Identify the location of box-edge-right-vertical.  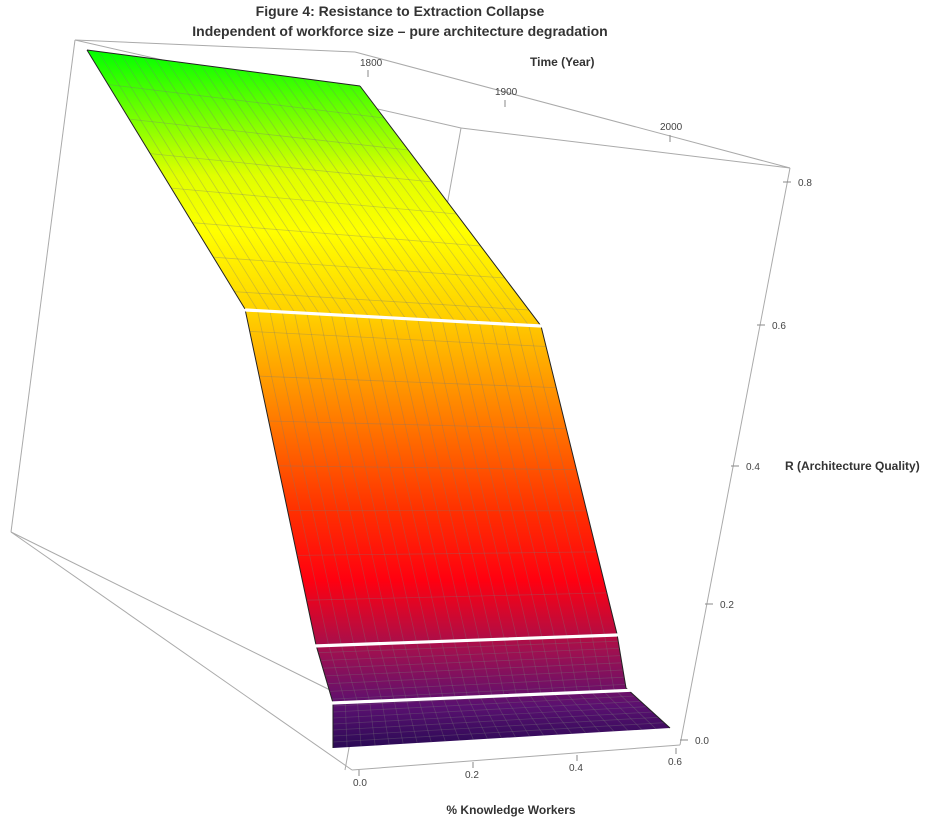
(735, 456).